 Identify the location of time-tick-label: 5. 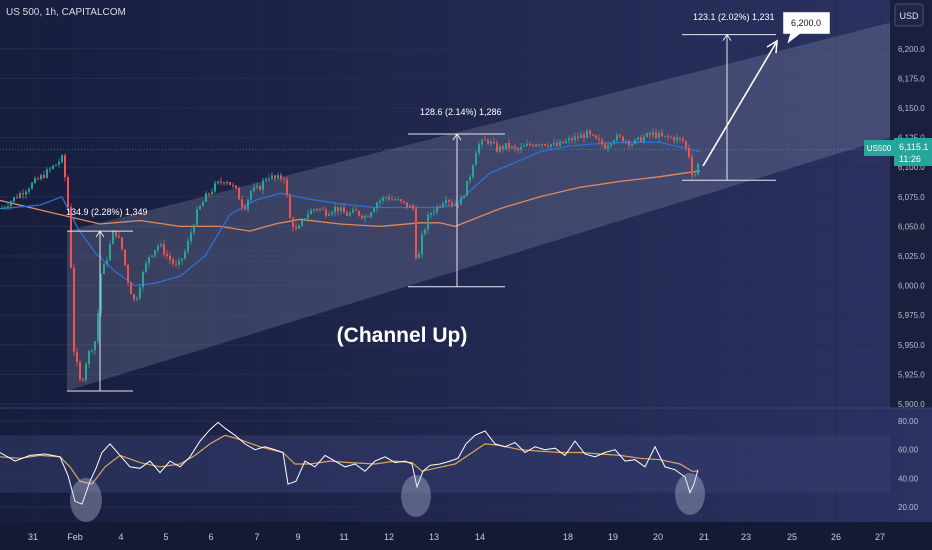
(165, 537).